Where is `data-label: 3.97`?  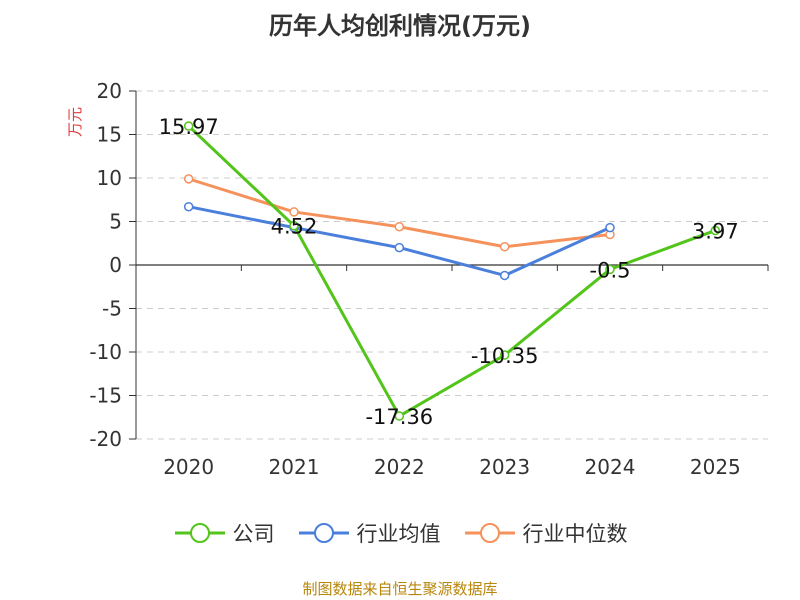 data-label: 3.97 is located at coordinates (715, 231).